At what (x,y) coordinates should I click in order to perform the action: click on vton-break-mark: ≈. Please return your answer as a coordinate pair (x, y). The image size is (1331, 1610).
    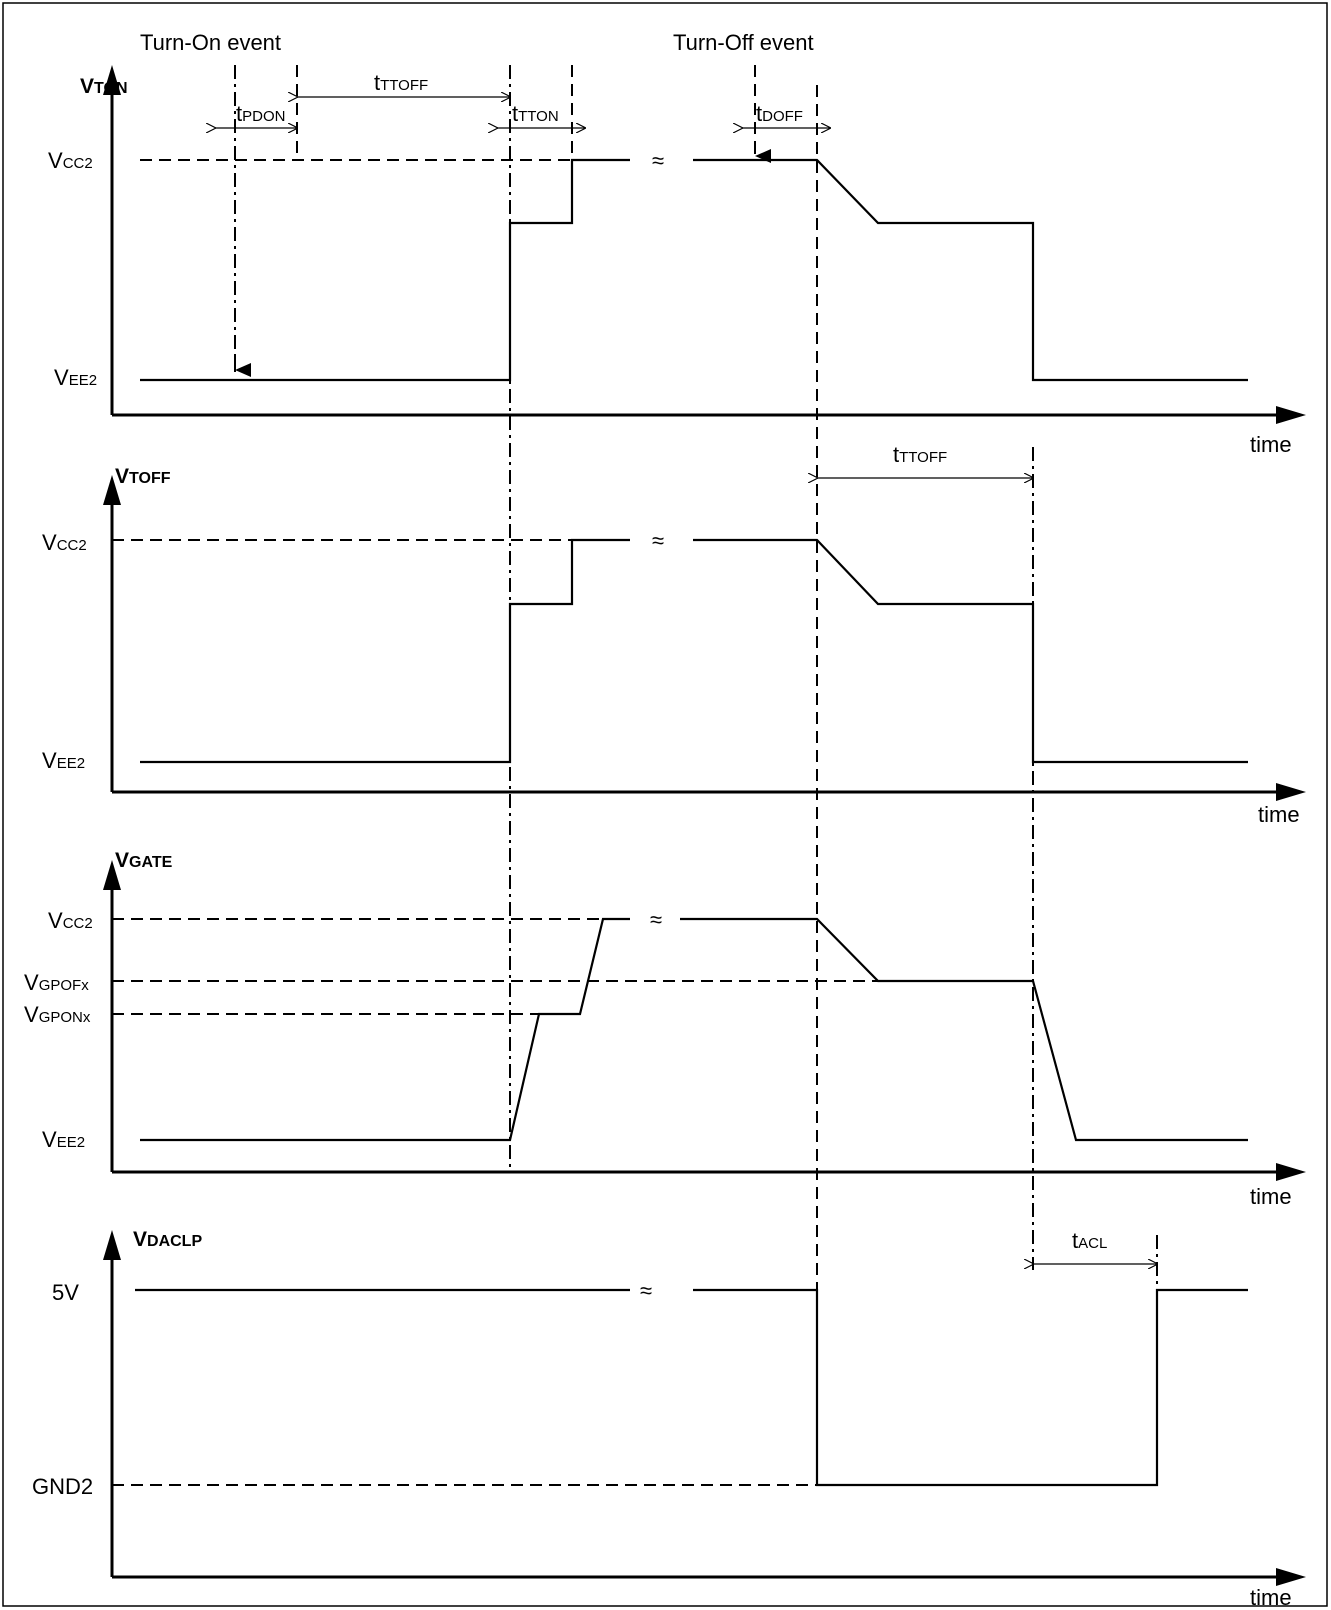
    Looking at the image, I should click on (658, 160).